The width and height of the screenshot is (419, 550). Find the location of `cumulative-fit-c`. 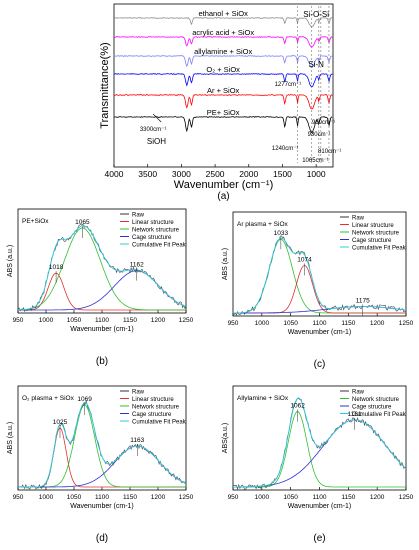

cumulative-fit-c is located at coordinates (320, 275).